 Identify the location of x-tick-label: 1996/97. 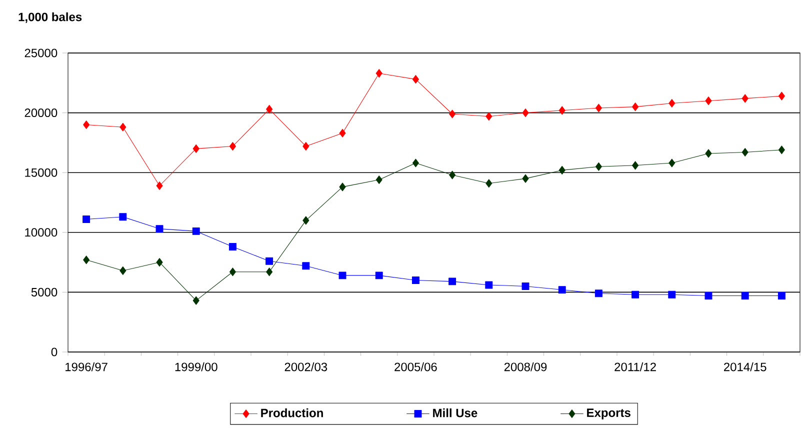
(87, 367).